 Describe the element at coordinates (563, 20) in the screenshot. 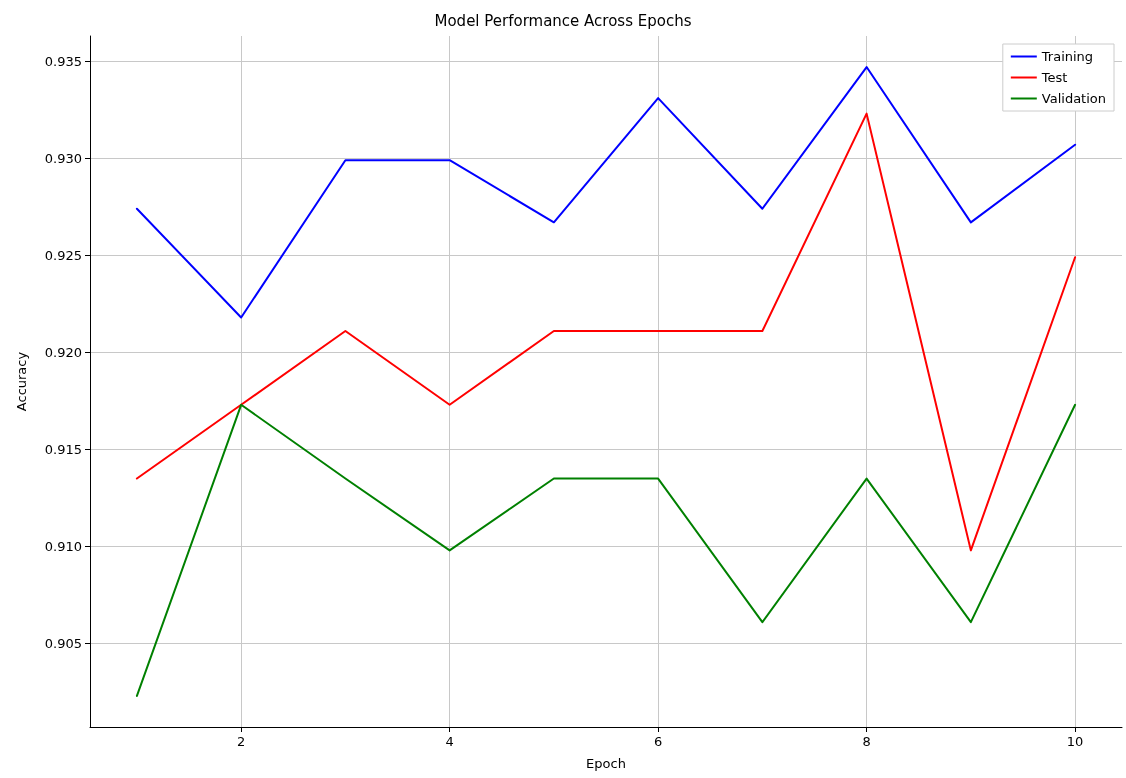

I see `chart-title: Model Performance Across Epochs` at that location.